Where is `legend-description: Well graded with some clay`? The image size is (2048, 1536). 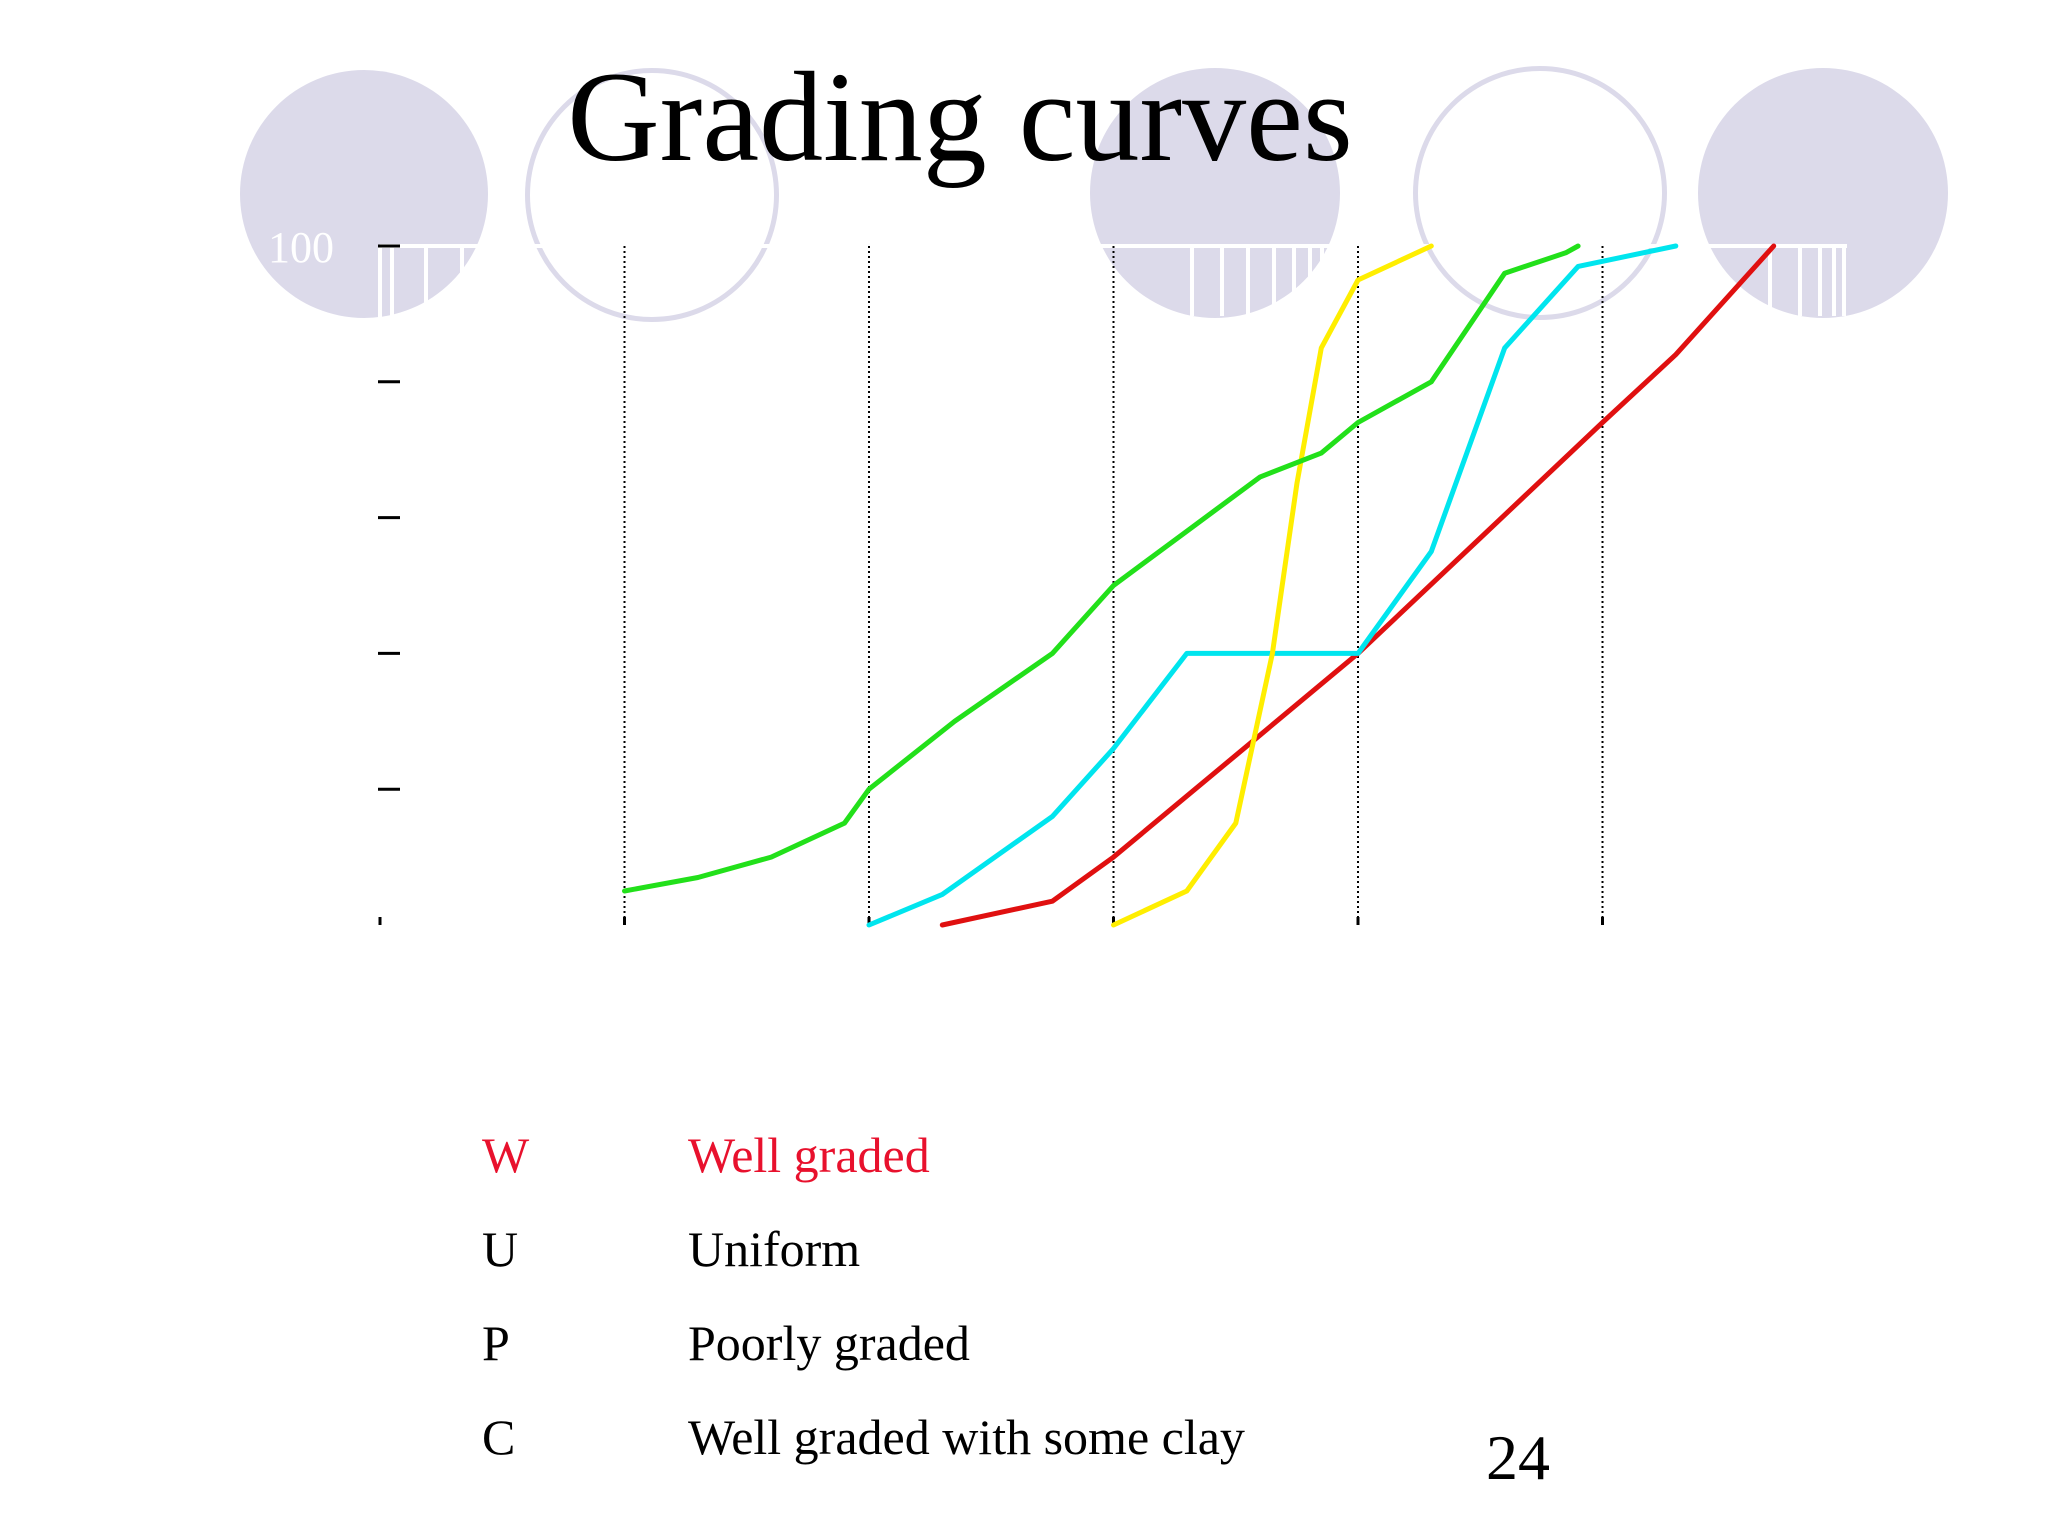
legend-description: Well graded with some clay is located at coordinates (966, 1437).